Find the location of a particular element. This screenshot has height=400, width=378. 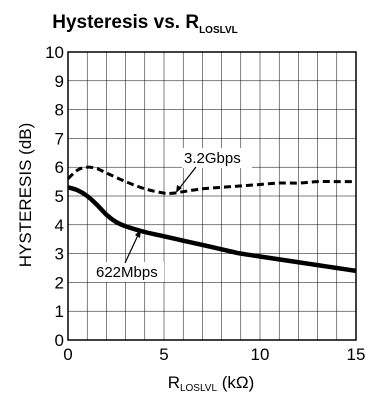

y-tick-label: 5 is located at coordinates (59, 196).